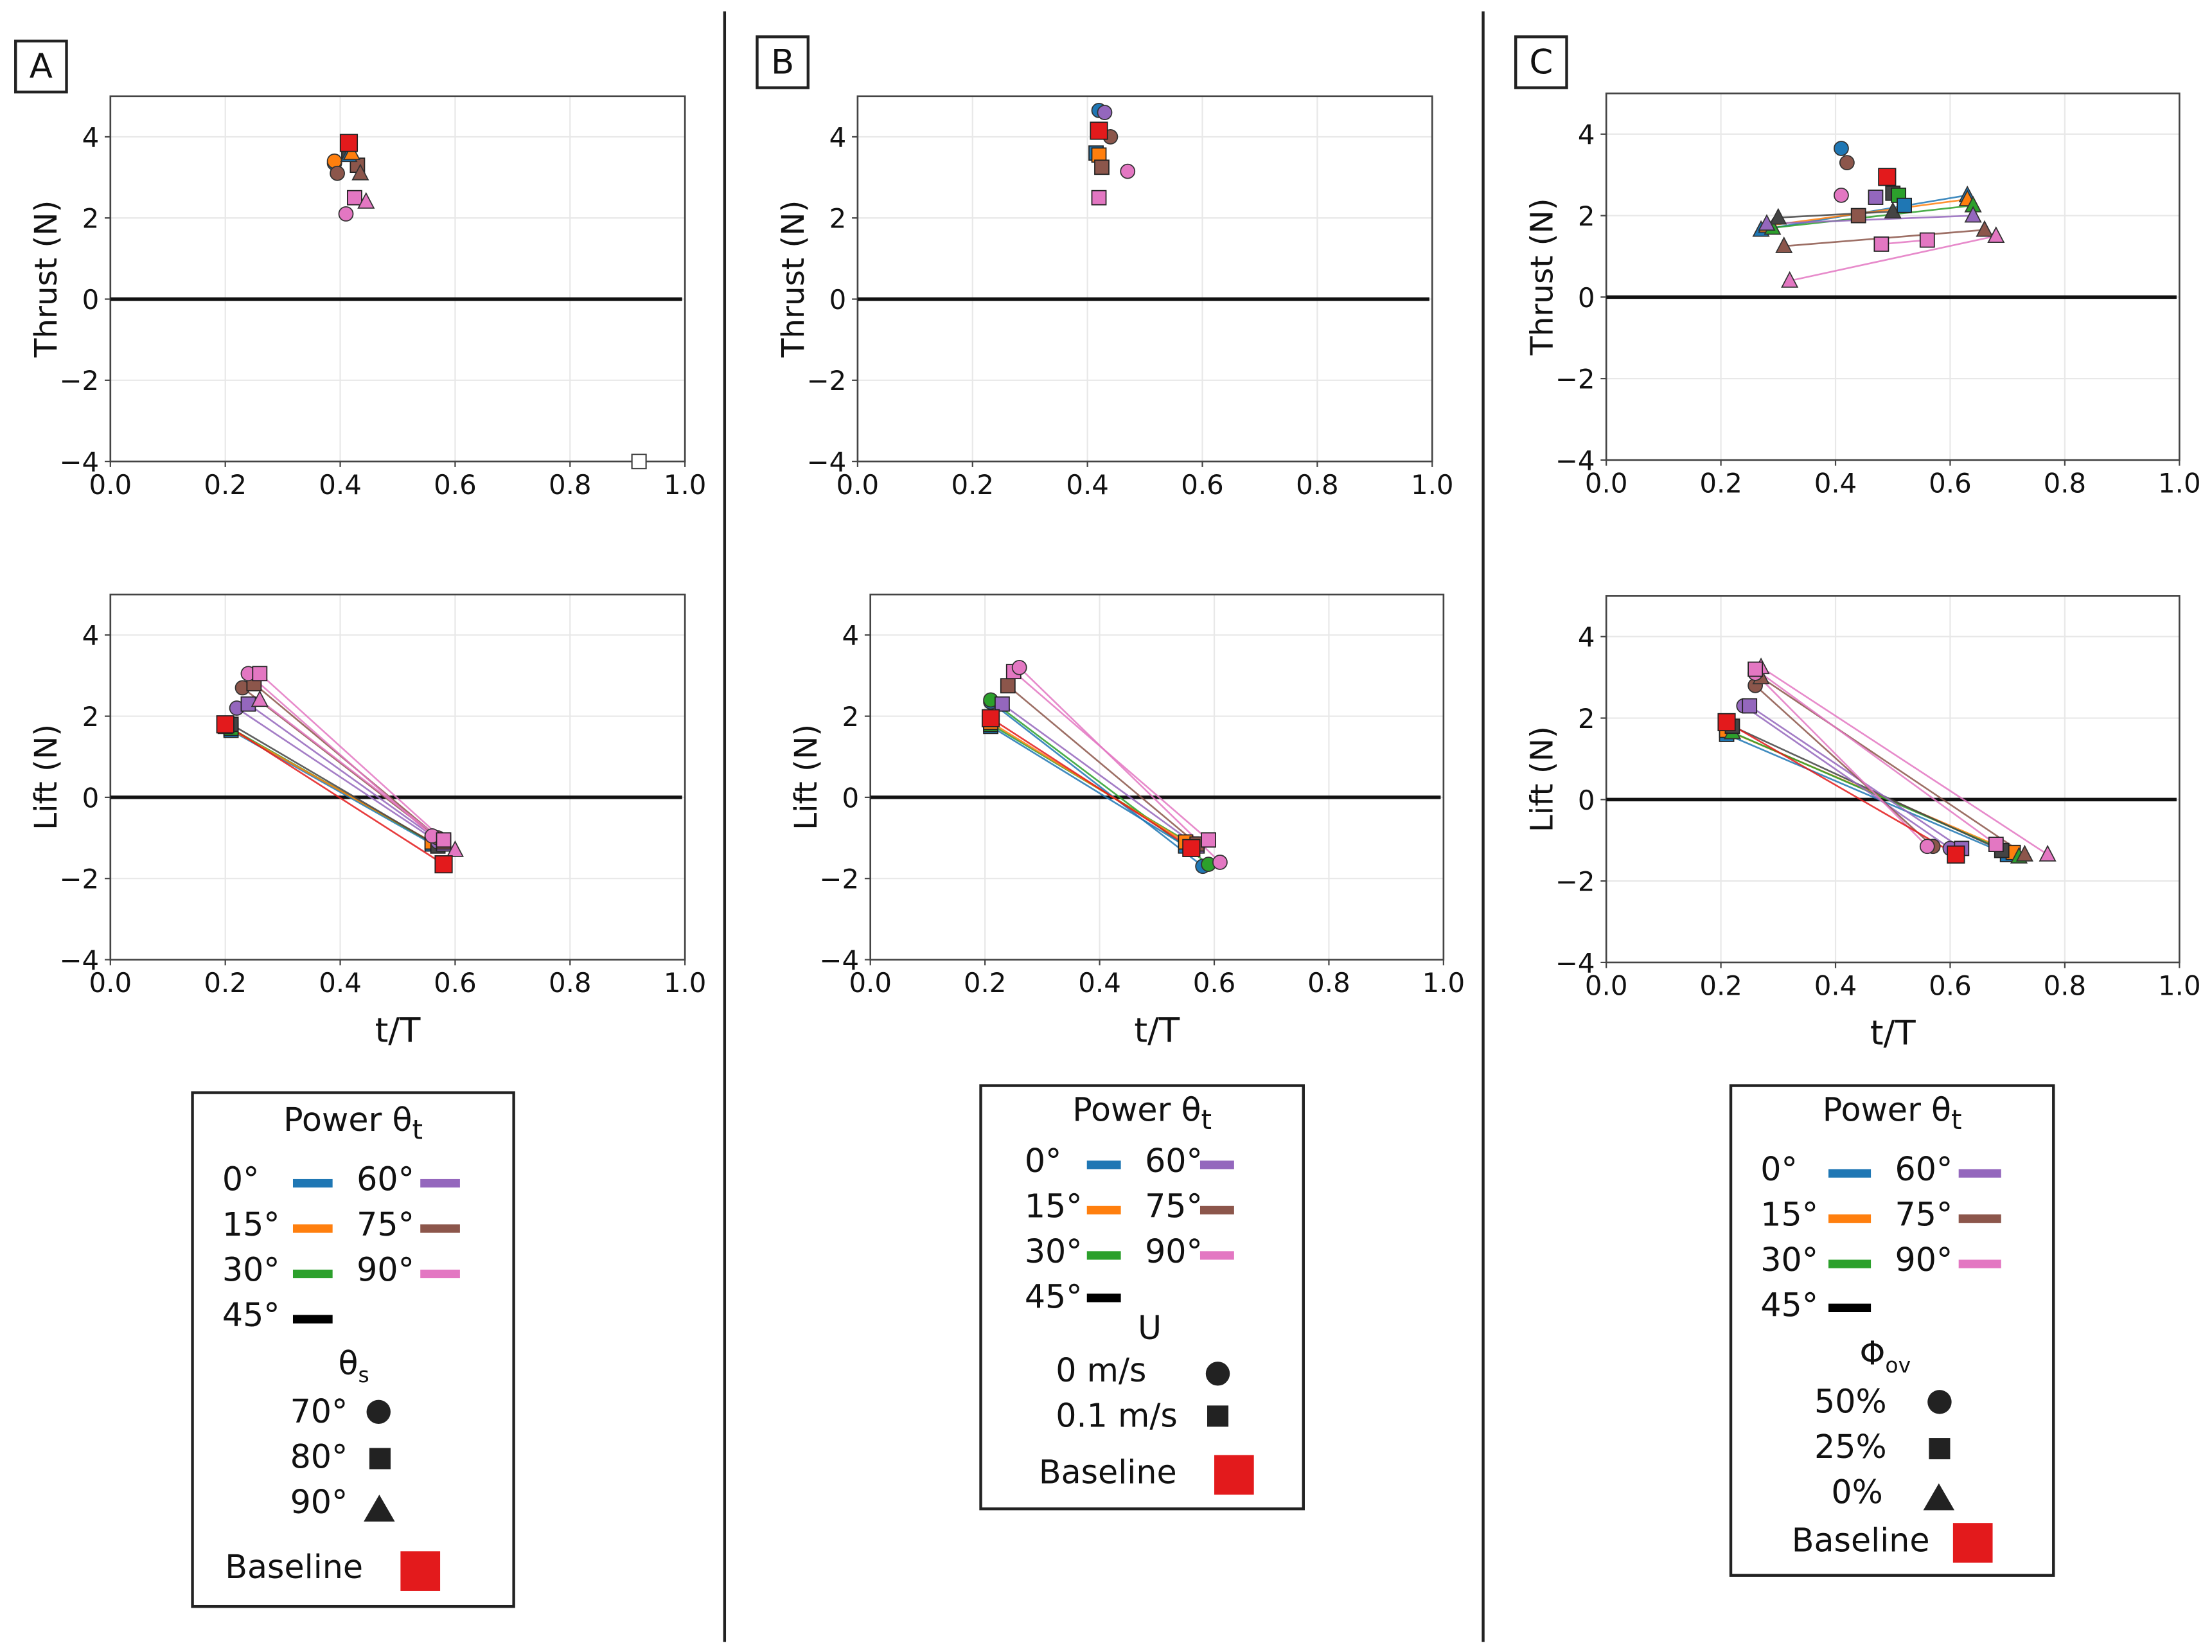  Describe the element at coordinates (347, 1121) in the screenshot. I see `legend-title-text: Power θ` at that location.